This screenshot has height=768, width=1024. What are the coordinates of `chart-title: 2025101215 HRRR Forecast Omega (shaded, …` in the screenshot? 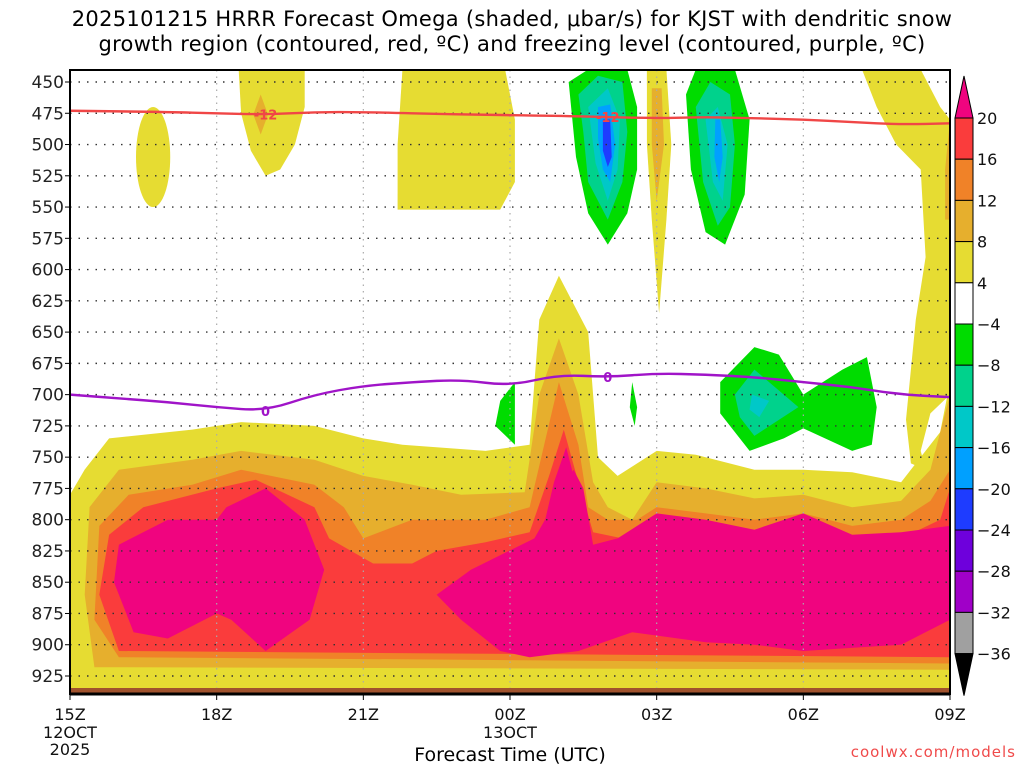 It's located at (512, 32).